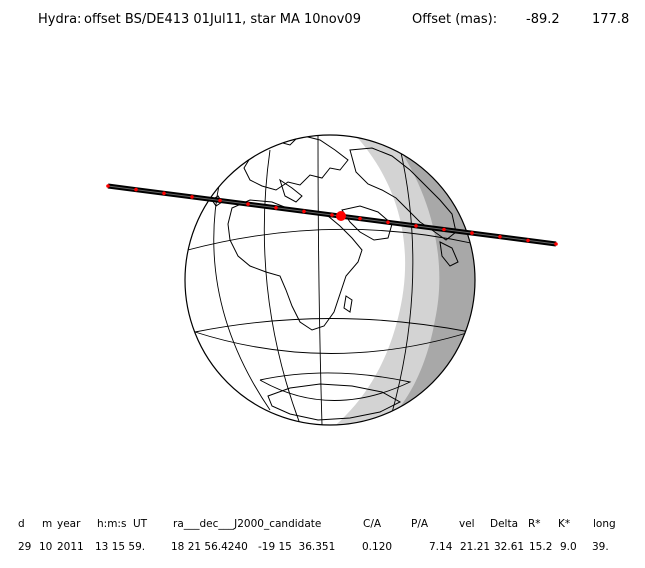 The height and width of the screenshot is (568, 645). What do you see at coordinates (25, 547) in the screenshot?
I see `val-d: 29` at bounding box center [25, 547].